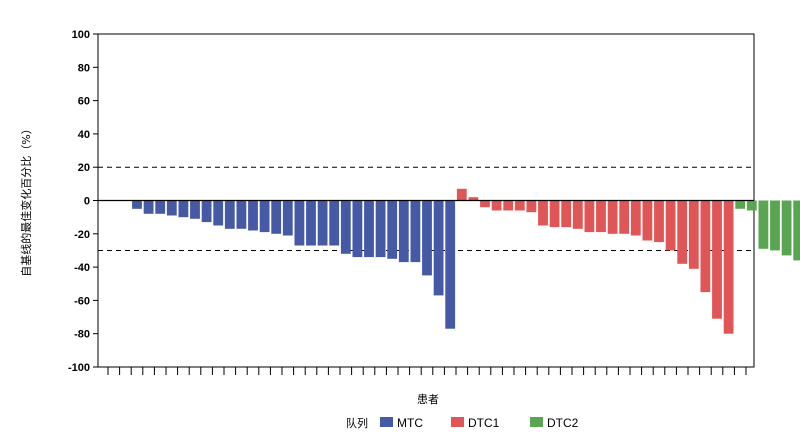  I want to click on y-tick-label: 60, so click(84, 102).